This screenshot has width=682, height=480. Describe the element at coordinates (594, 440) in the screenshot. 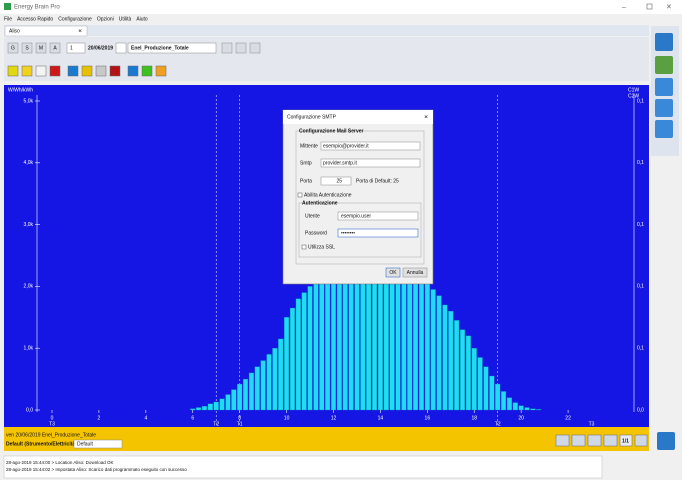

I see `nav-next` at that location.